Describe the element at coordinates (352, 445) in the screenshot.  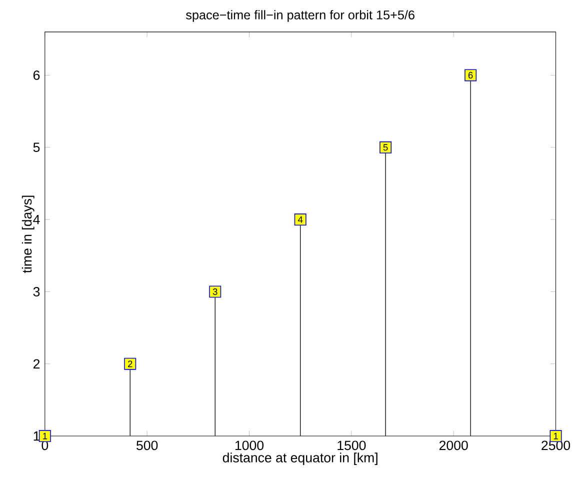
I see `x-tick-label: 1500` at that location.